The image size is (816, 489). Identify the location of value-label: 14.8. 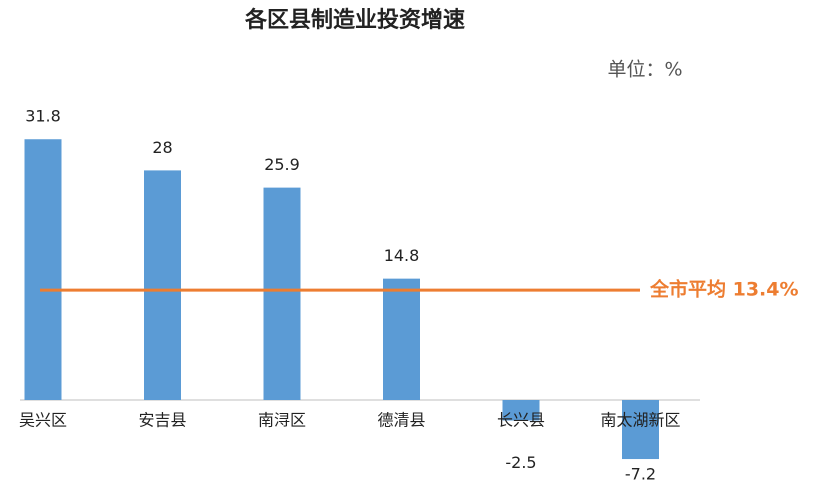
(402, 255).